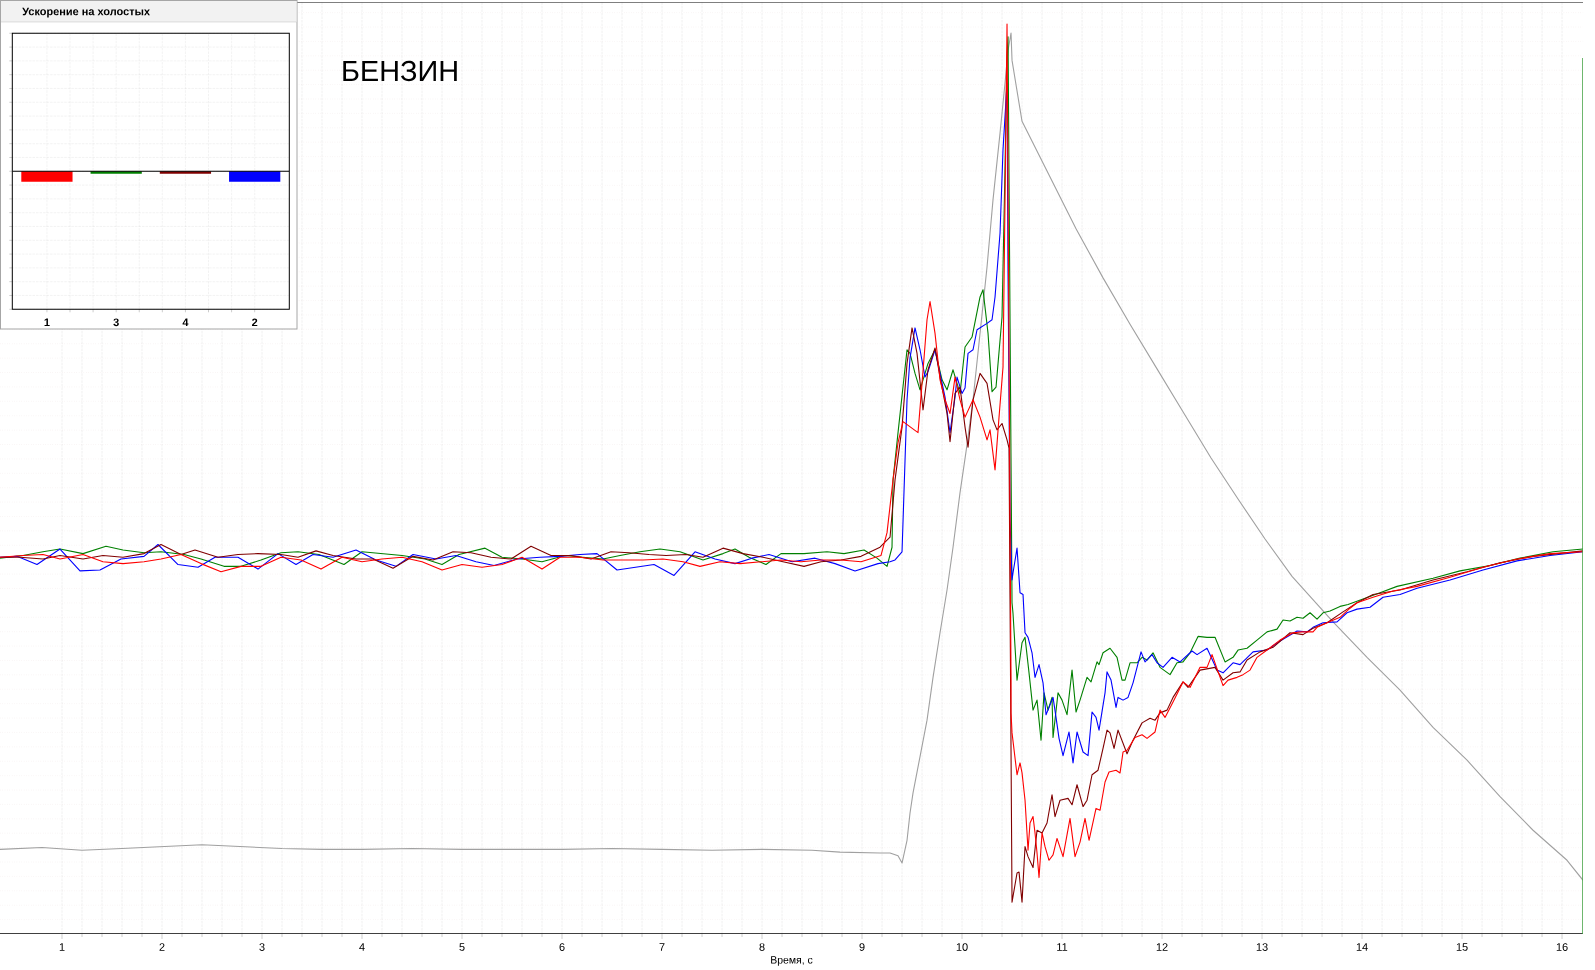 Image resolution: width=1595 pixels, height=970 pixels. I want to click on x-tick-label: 16, so click(1562, 947).